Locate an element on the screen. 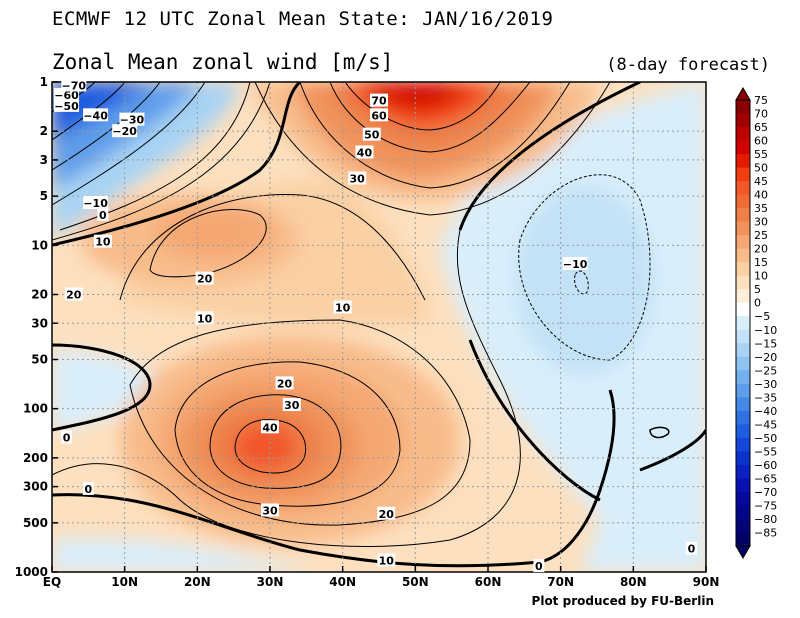 The height and width of the screenshot is (618, 800). colorbar-label: 40 is located at coordinates (761, 195).